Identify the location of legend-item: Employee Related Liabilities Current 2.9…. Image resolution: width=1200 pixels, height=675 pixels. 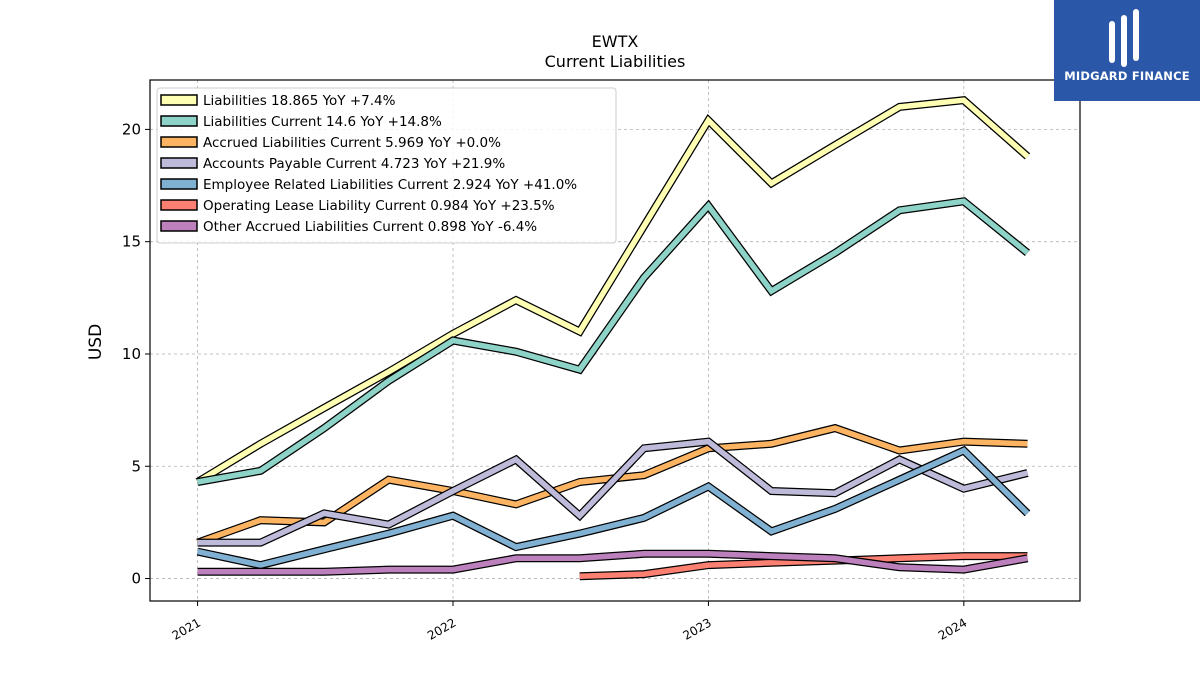
(368, 185).